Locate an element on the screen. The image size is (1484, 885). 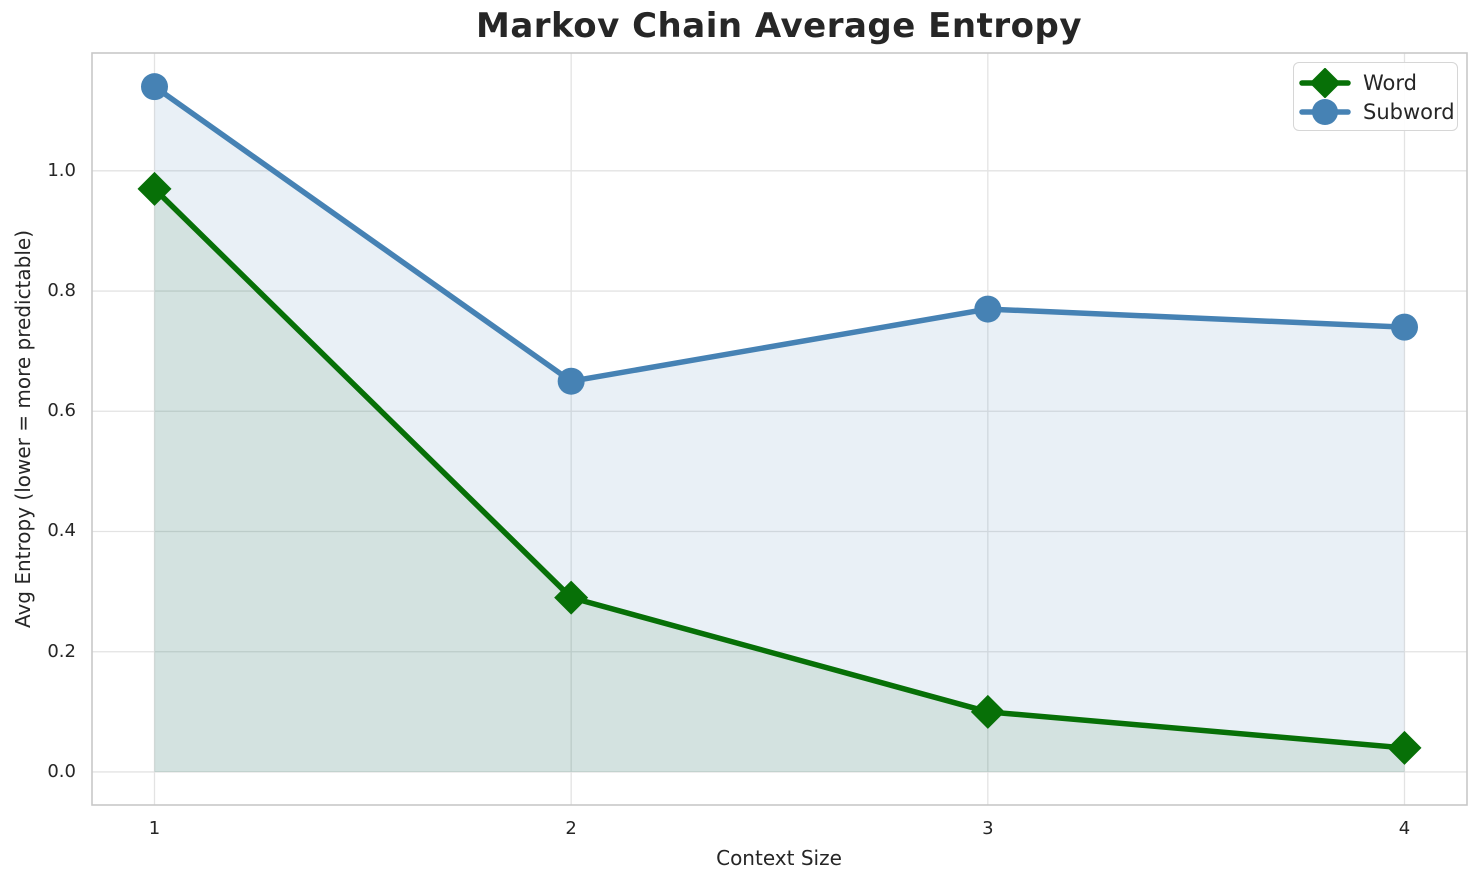
y-tick-label: 0.2 is located at coordinates (61, 651).